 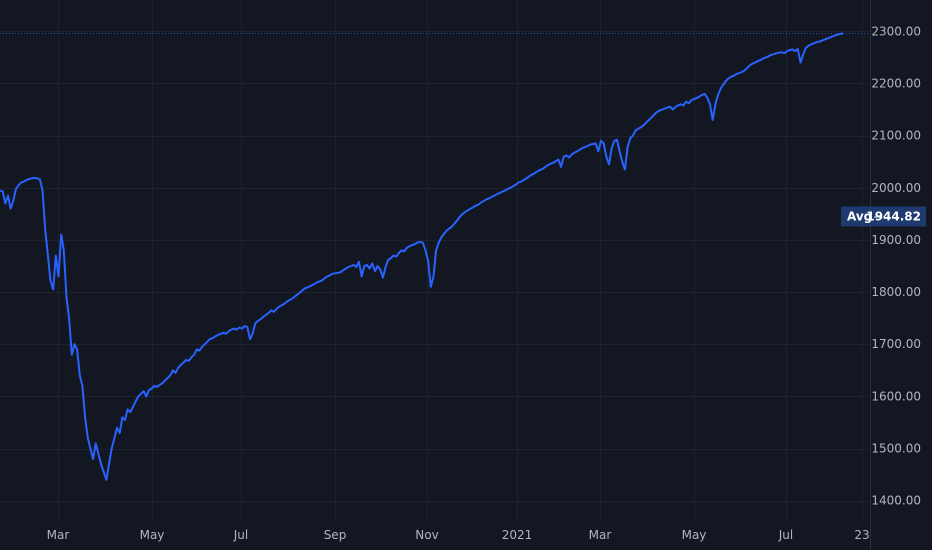 I want to click on y-tick-label: 2300.00, so click(x=896, y=31).